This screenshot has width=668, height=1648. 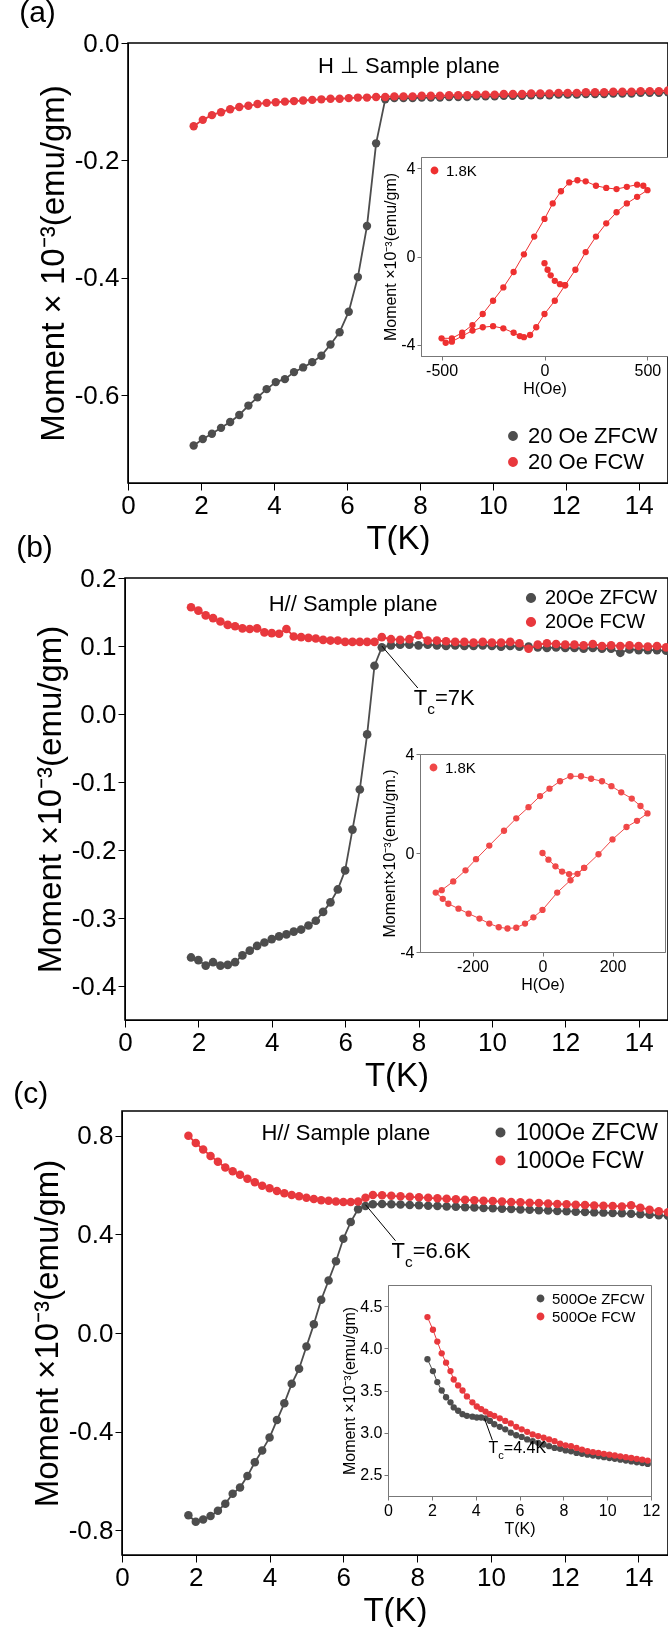 I want to click on annotation: H ⊥ Sample plane, so click(x=408, y=65).